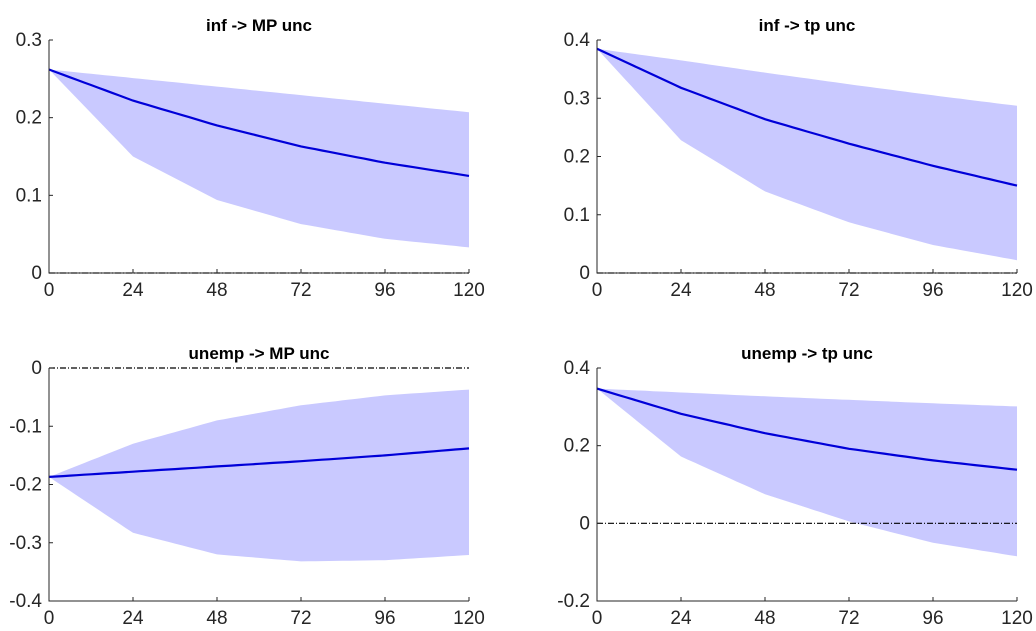  Describe the element at coordinates (807, 25) in the screenshot. I see `panel-title: inf -> tp unc` at that location.